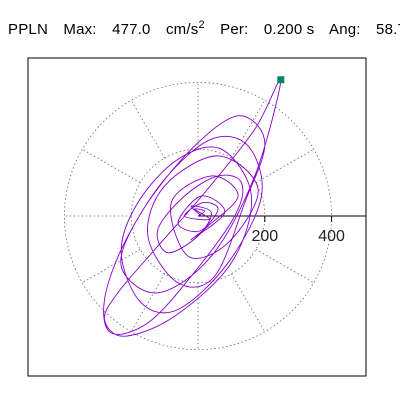 The image size is (400, 400). Describe the element at coordinates (388, 29) in the screenshot. I see `ang-value: 58.7` at that location.